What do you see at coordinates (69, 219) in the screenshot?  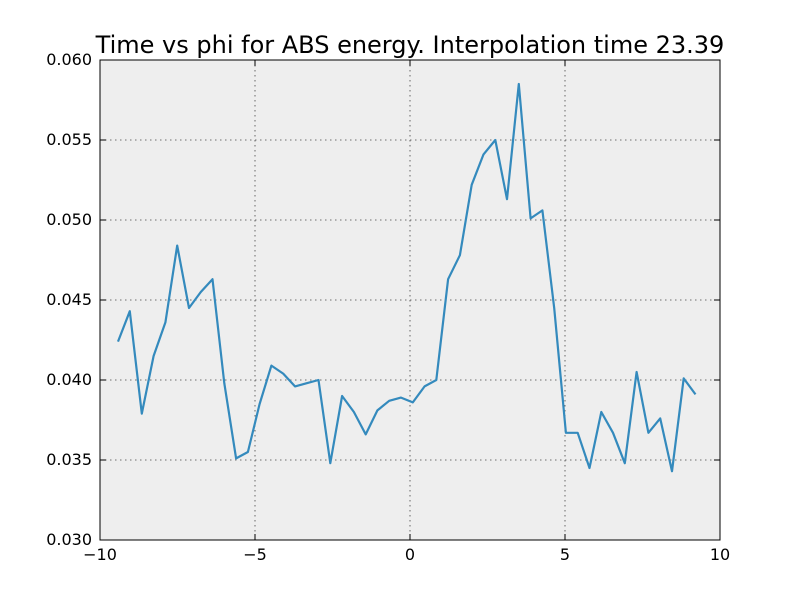 I see `y-tick-label: 0.050` at bounding box center [69, 219].